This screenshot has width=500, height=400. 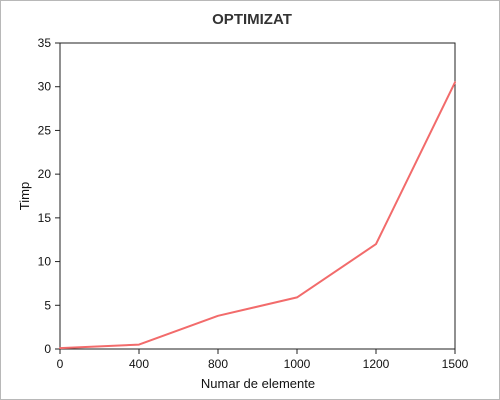 I want to click on x-tick-label: 400, so click(x=139, y=364).